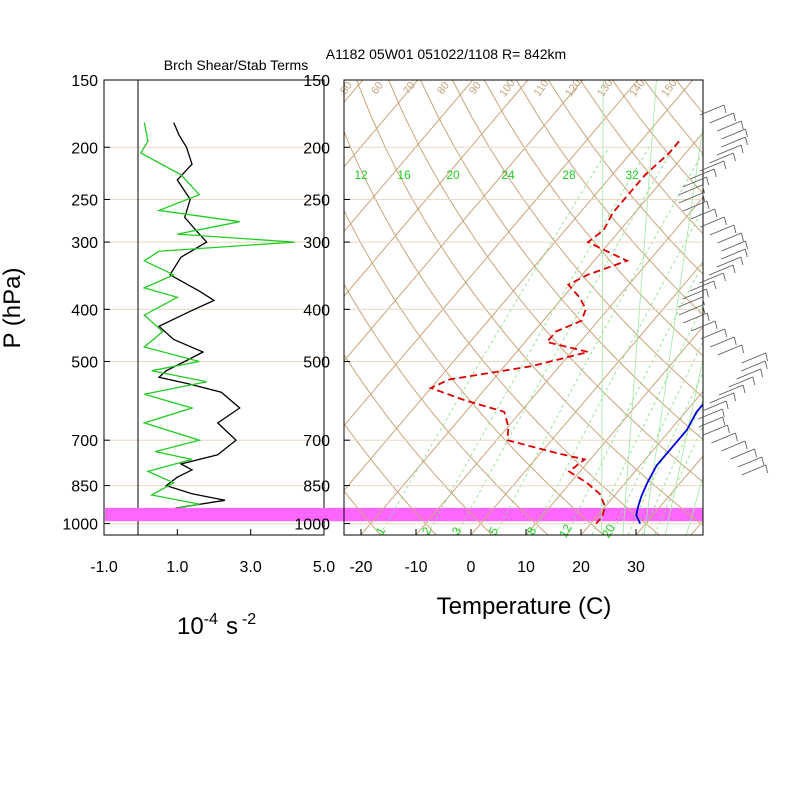 Image resolution: width=800 pixels, height=800 pixels. I want to click on skewt-title: A1182 05W01 051022/1108 R= 842km, so click(446, 54).